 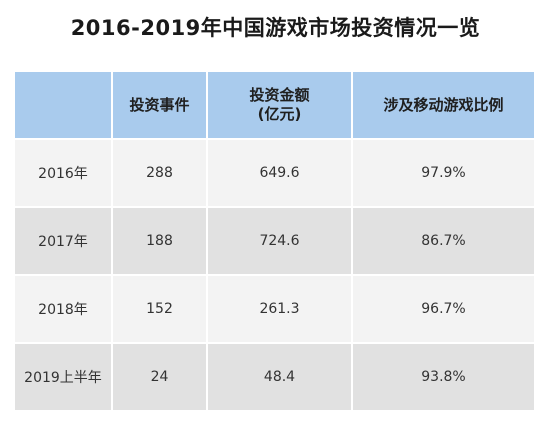 I want to click on table-row: 2018年 152 261.3 96.7%, so click(x=274, y=310).